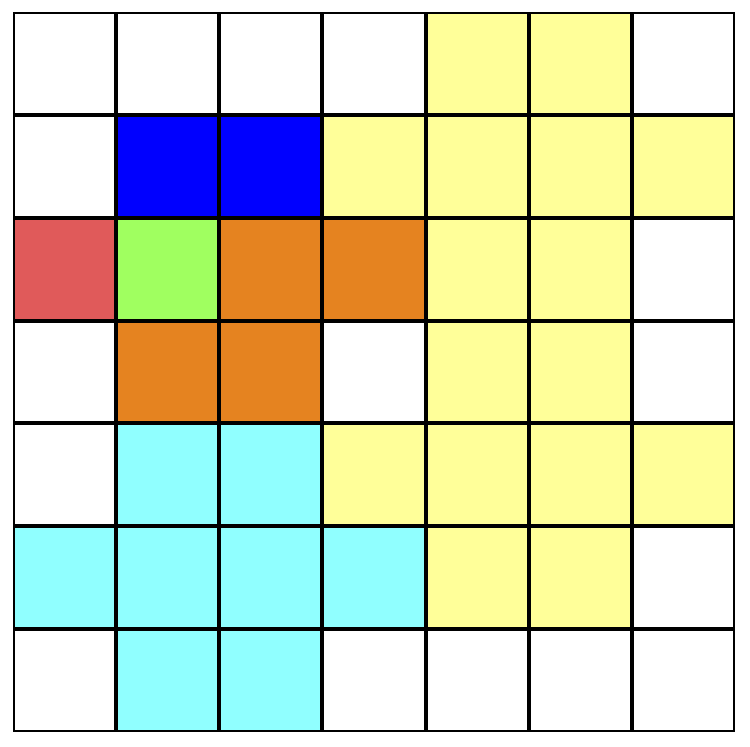 The height and width of the screenshot is (747, 750). What do you see at coordinates (168, 578) in the screenshot?
I see `cell-cyan-r5-c1` at bounding box center [168, 578].